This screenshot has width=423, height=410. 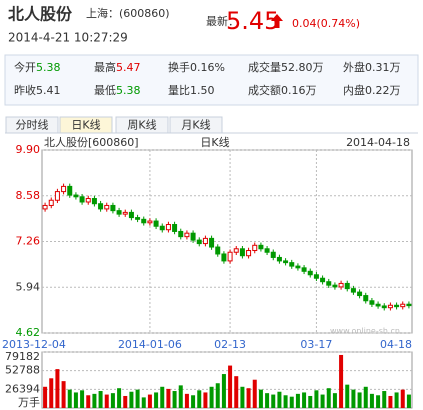 I want to click on stats-box, so click(x=211, y=80).